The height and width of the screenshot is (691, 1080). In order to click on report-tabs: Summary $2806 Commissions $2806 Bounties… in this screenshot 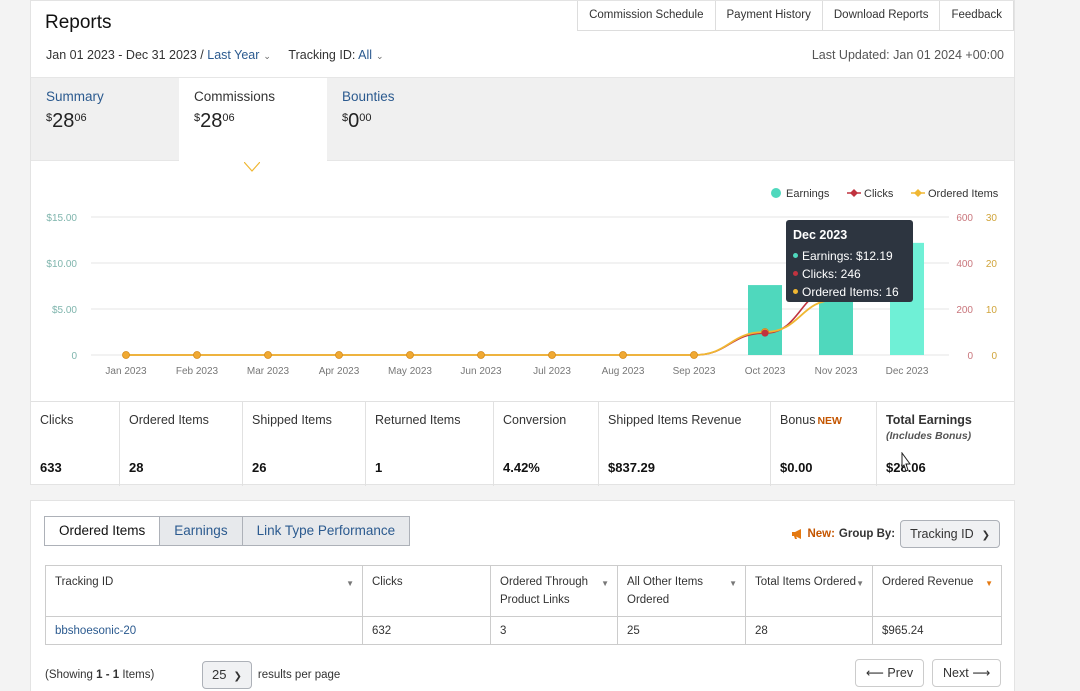, I will do `click(522, 120)`.